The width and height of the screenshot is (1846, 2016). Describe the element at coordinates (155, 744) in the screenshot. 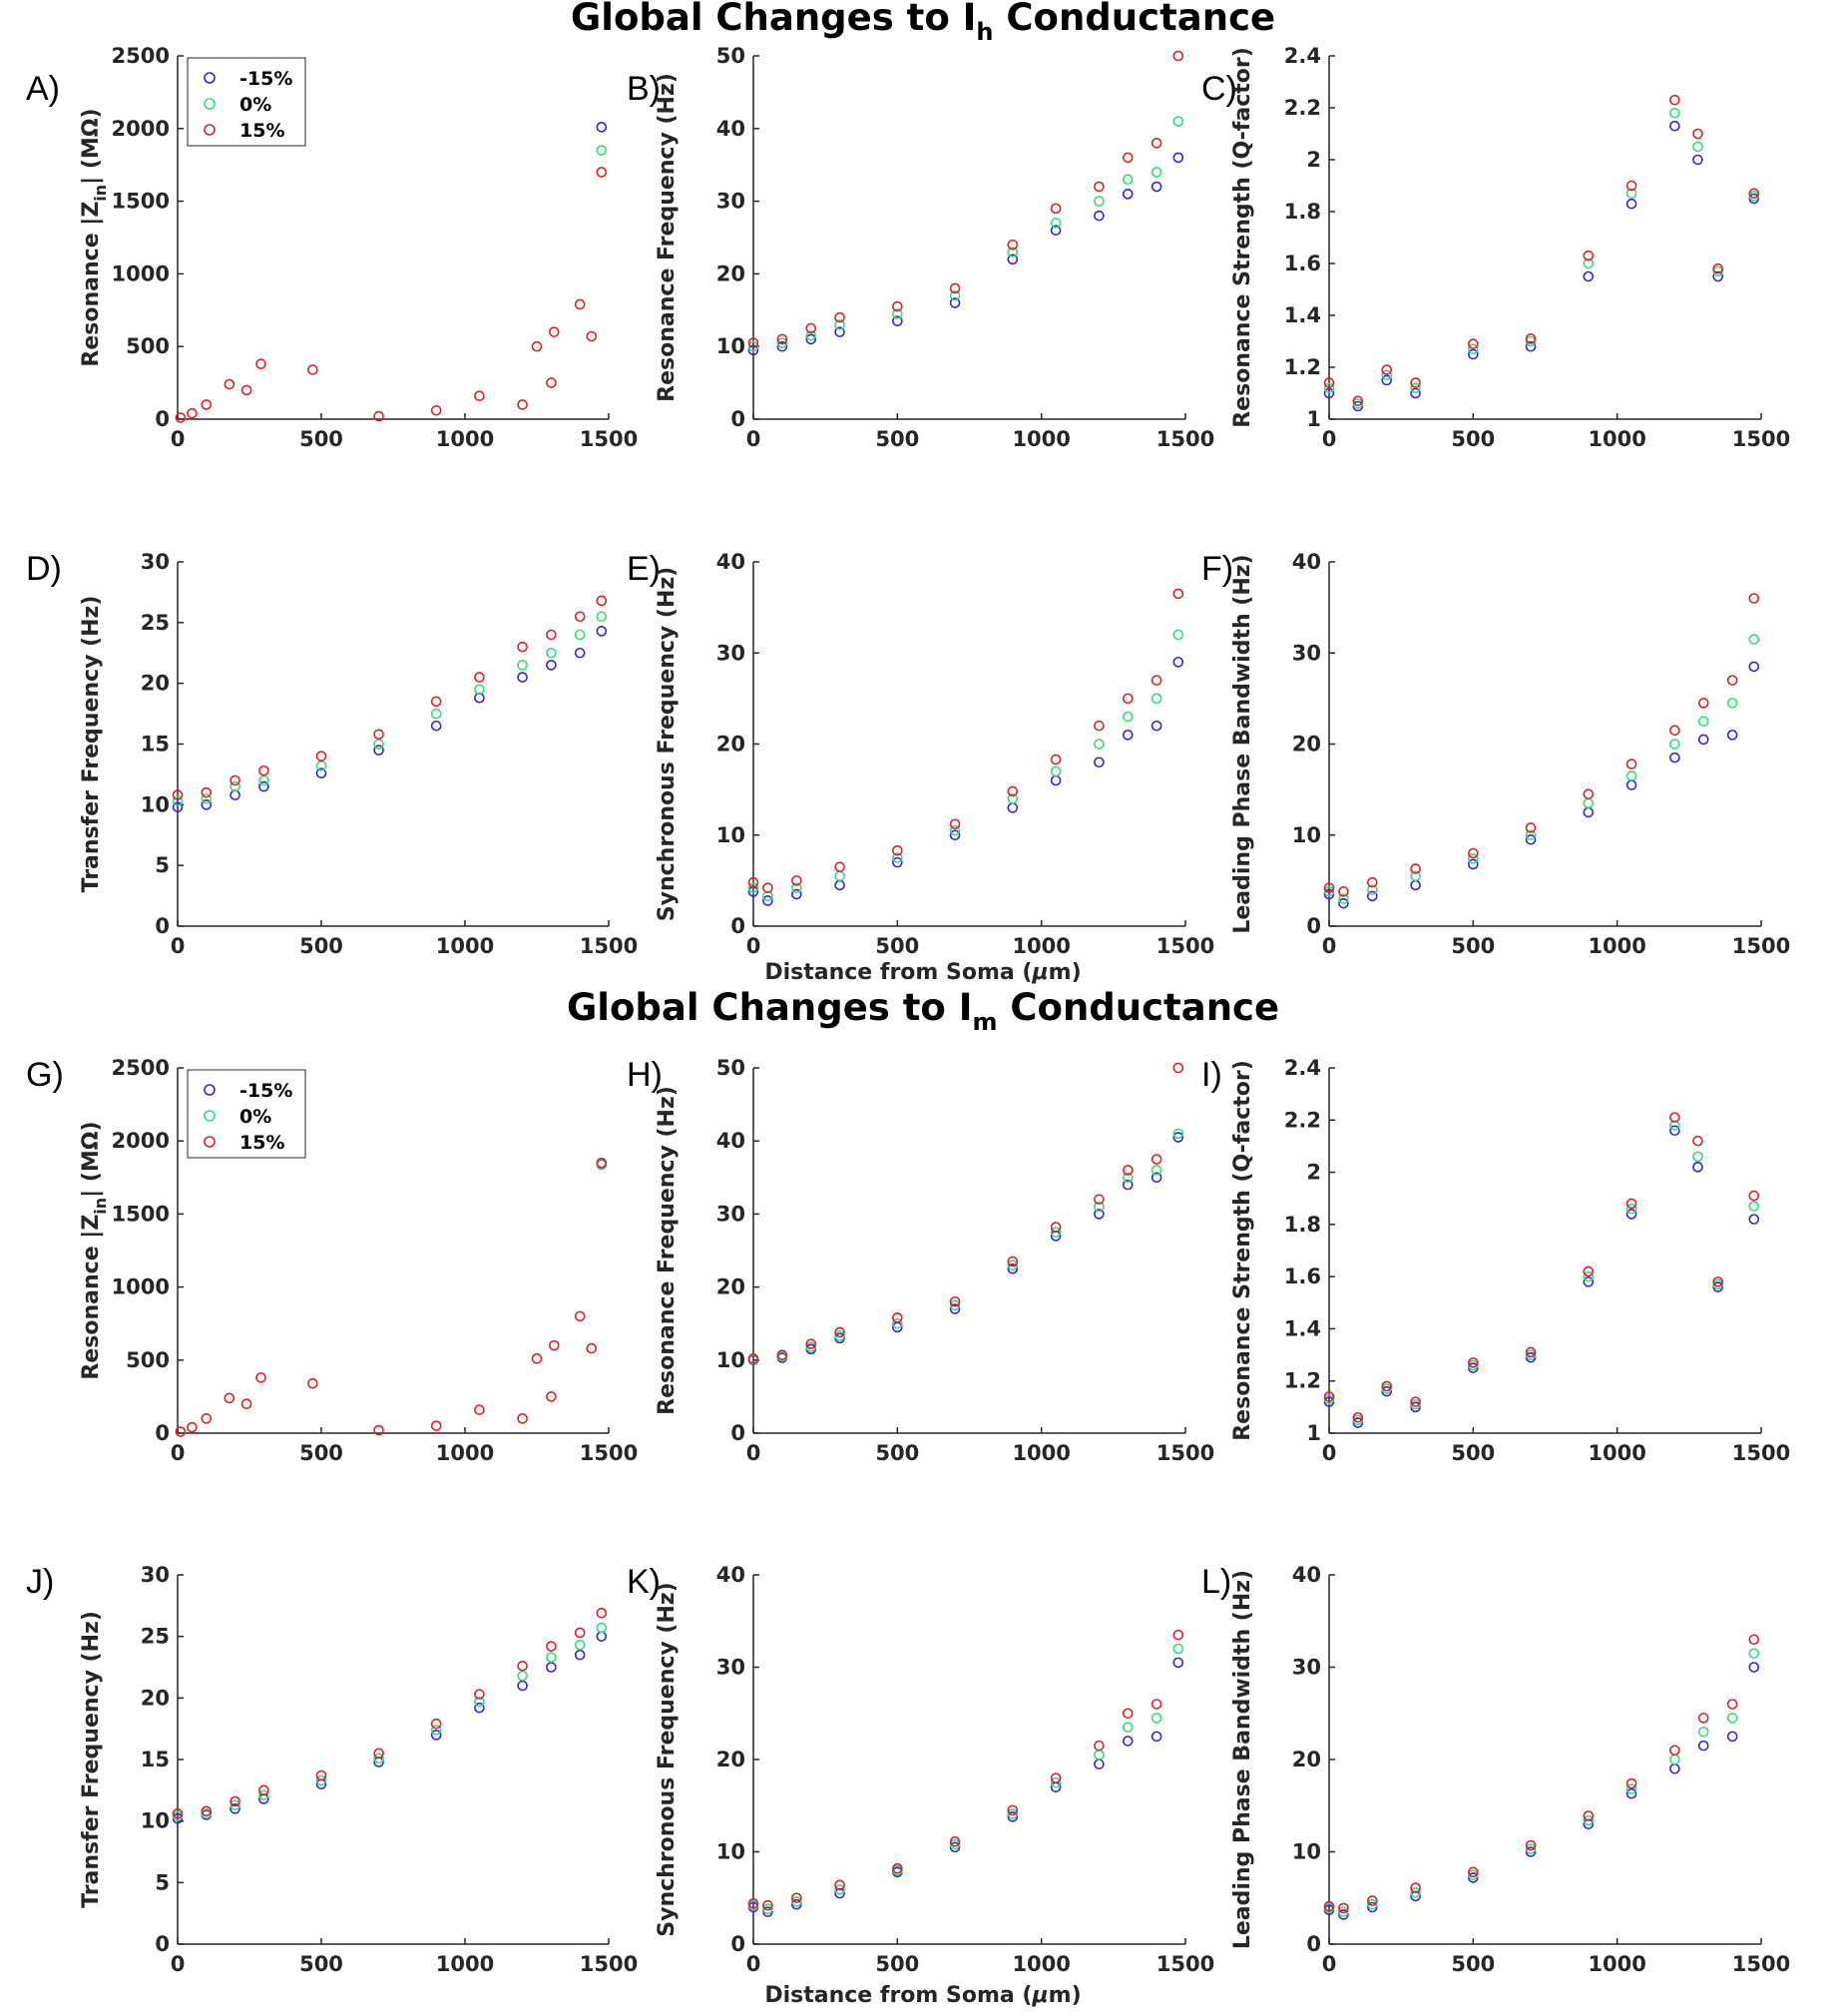

I see `y-tick-label: 15` at that location.